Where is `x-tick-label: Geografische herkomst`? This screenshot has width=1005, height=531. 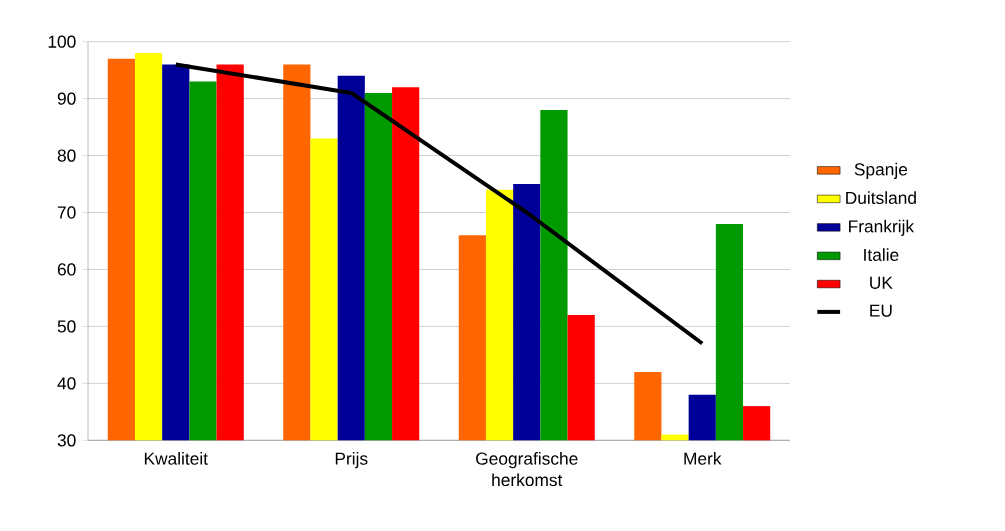 x-tick-label: Geografische herkomst is located at coordinates (527, 469).